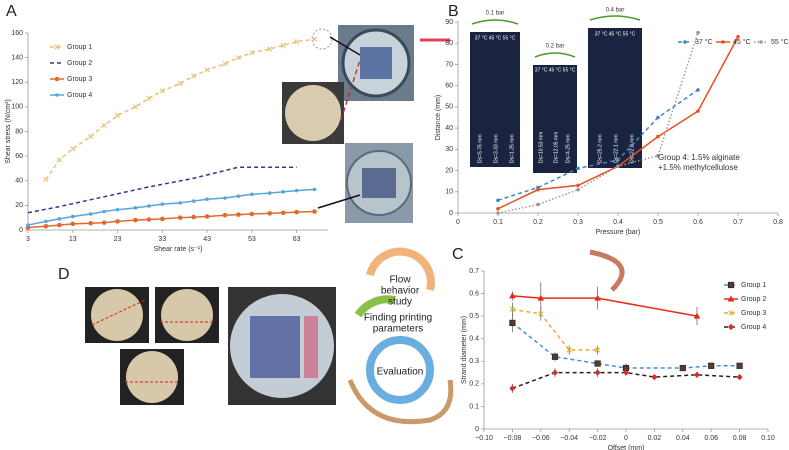 The height and width of the screenshot is (450, 789). What do you see at coordinates (19, 181) in the screenshot?
I see `y-tick-label: 40` at bounding box center [19, 181].